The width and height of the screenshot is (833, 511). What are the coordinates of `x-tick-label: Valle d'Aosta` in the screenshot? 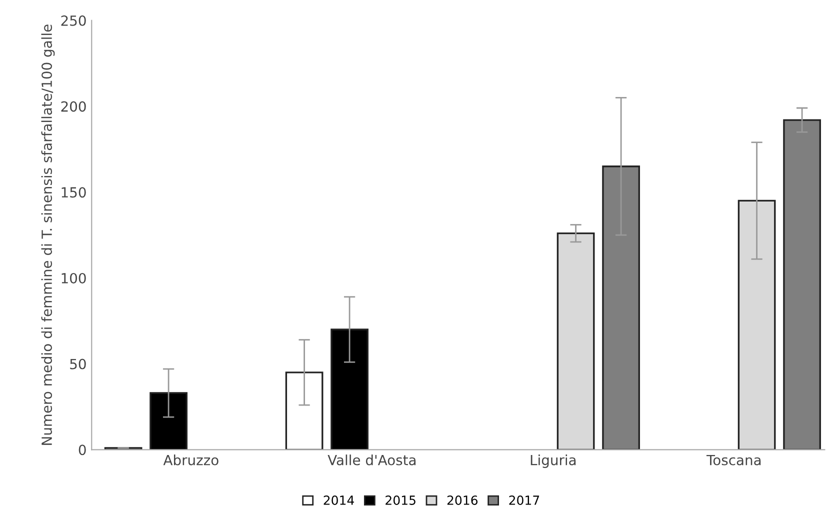 It's located at (372, 460).